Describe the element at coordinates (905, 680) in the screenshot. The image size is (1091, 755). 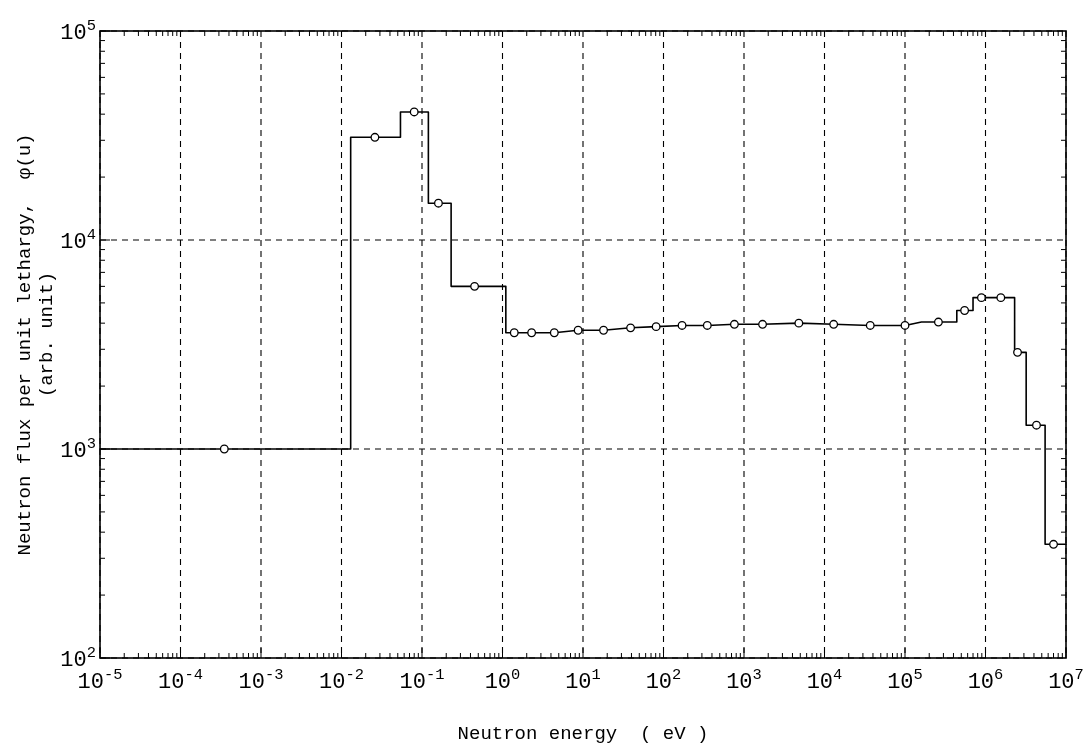
I see `x-tick-label: 10$^{5}$` at that location.